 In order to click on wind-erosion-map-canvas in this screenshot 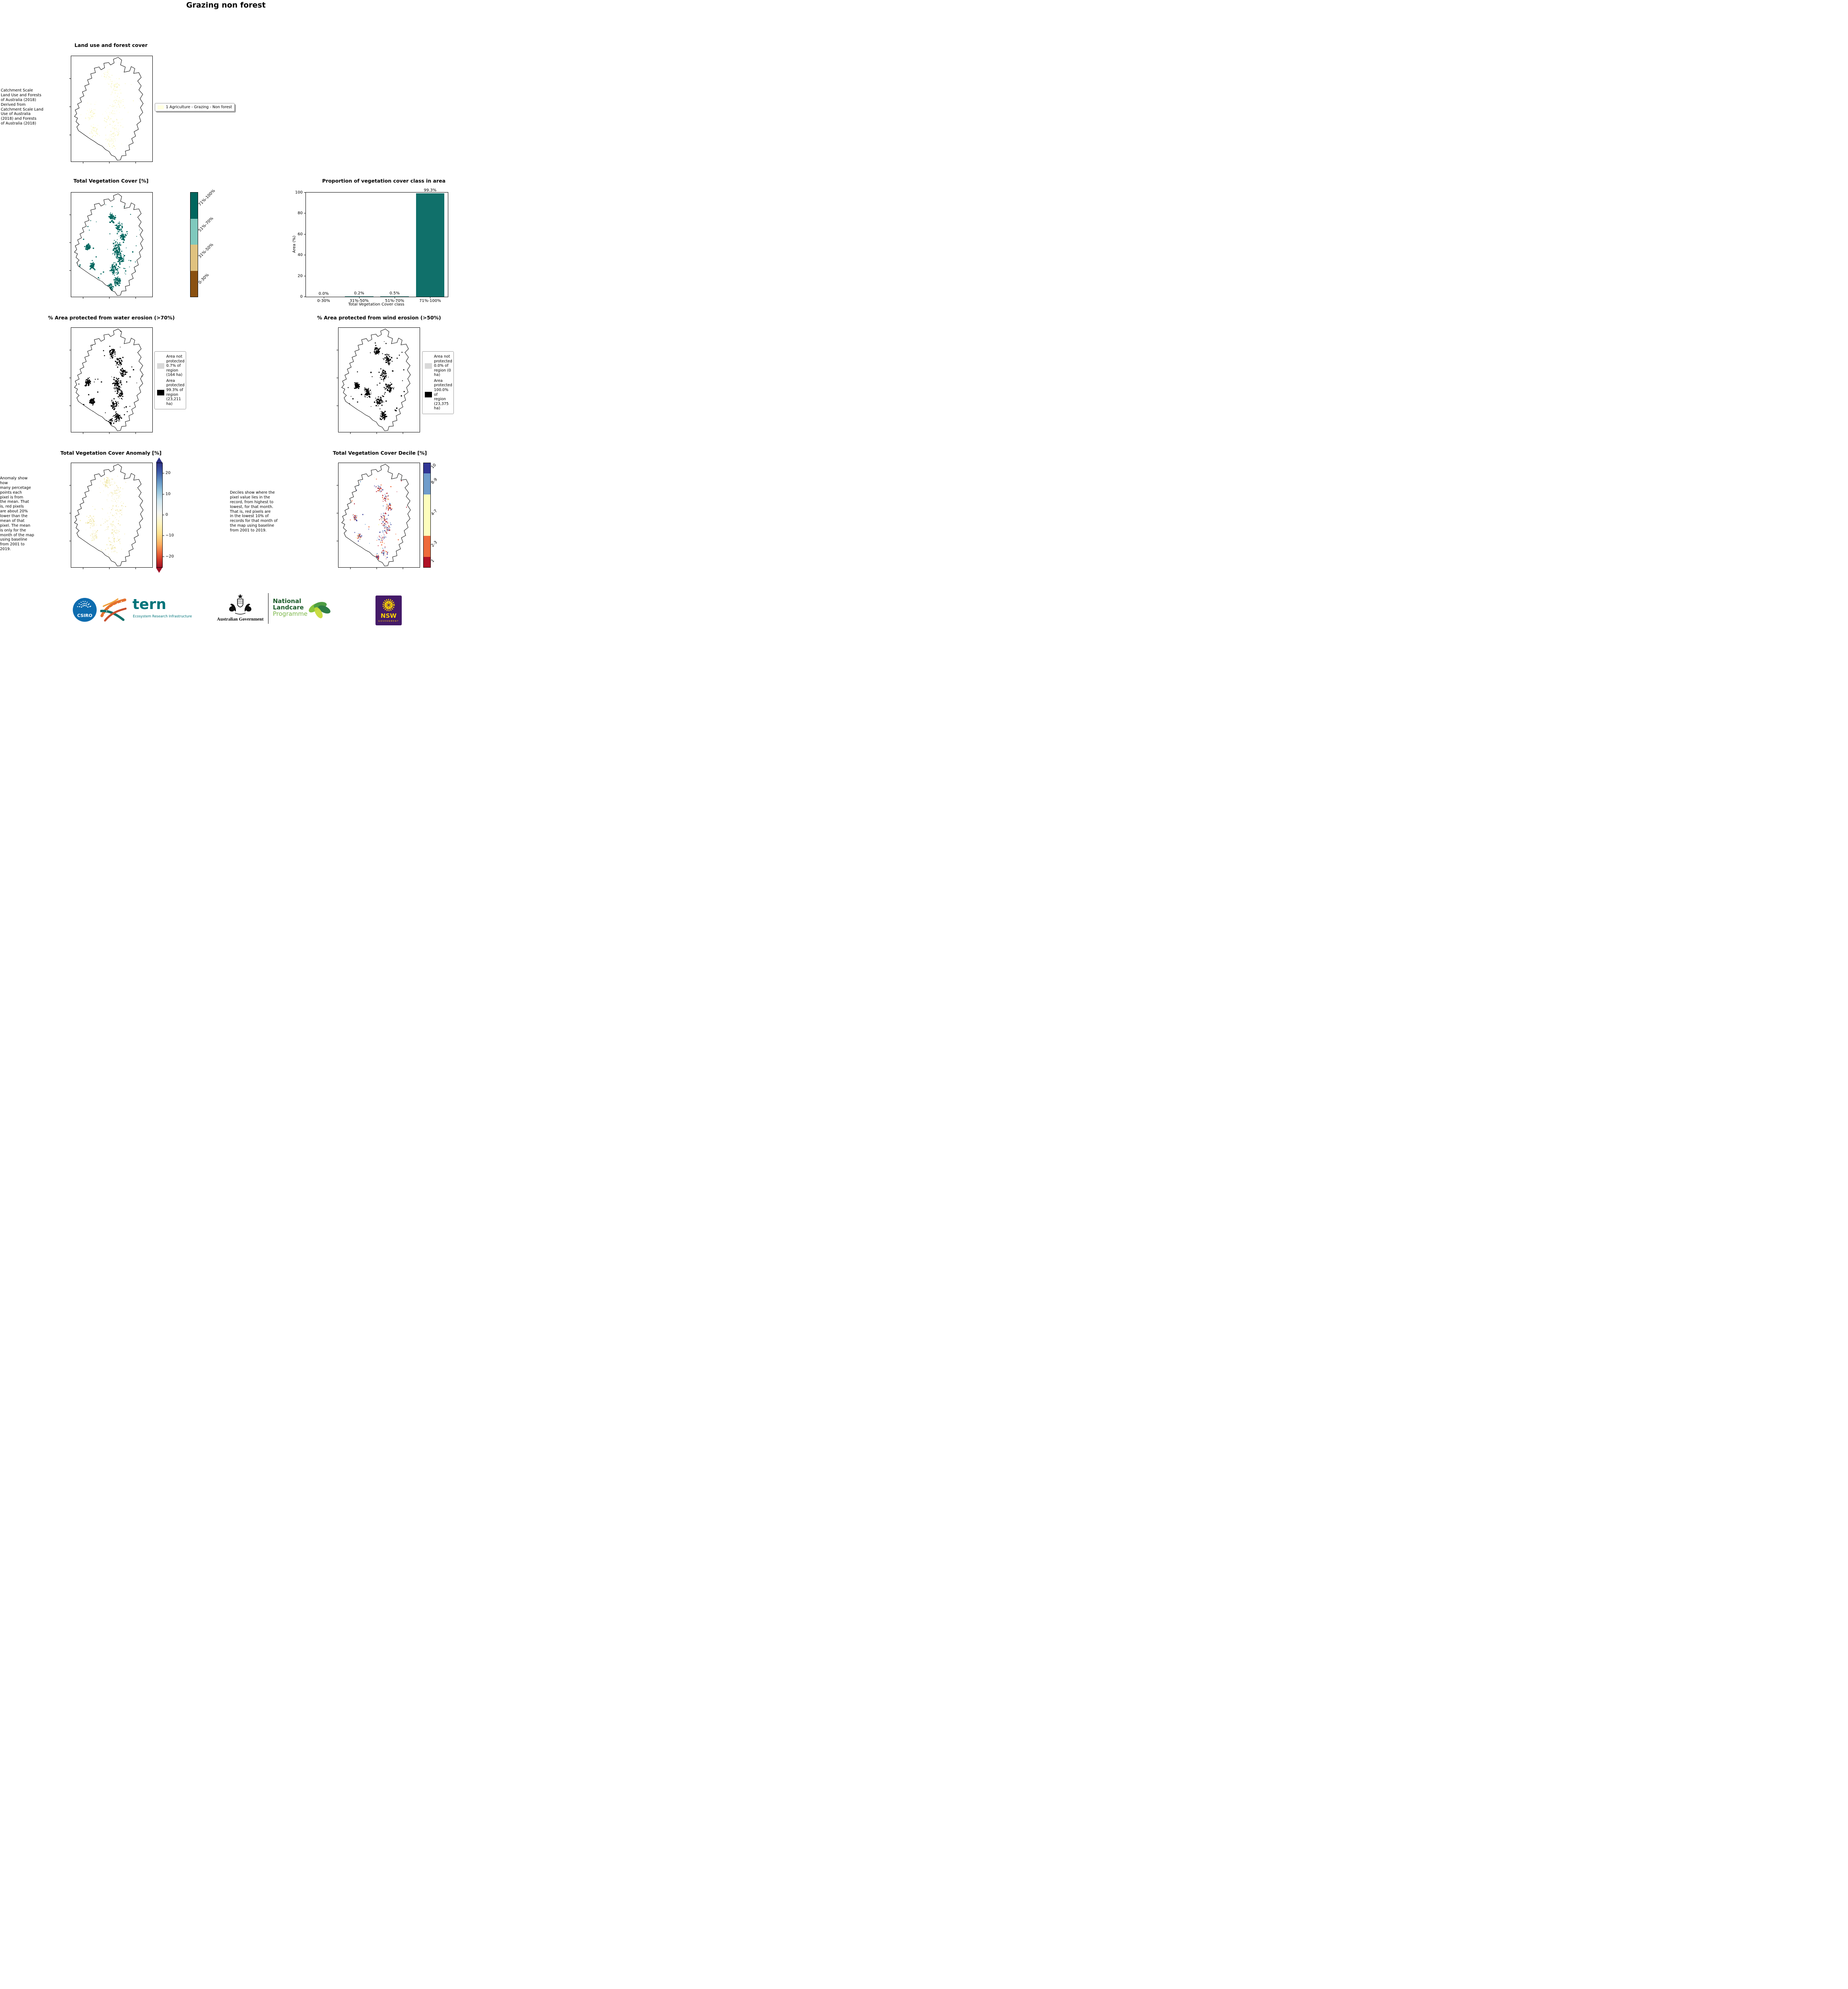, I will do `click(374, 381)`.